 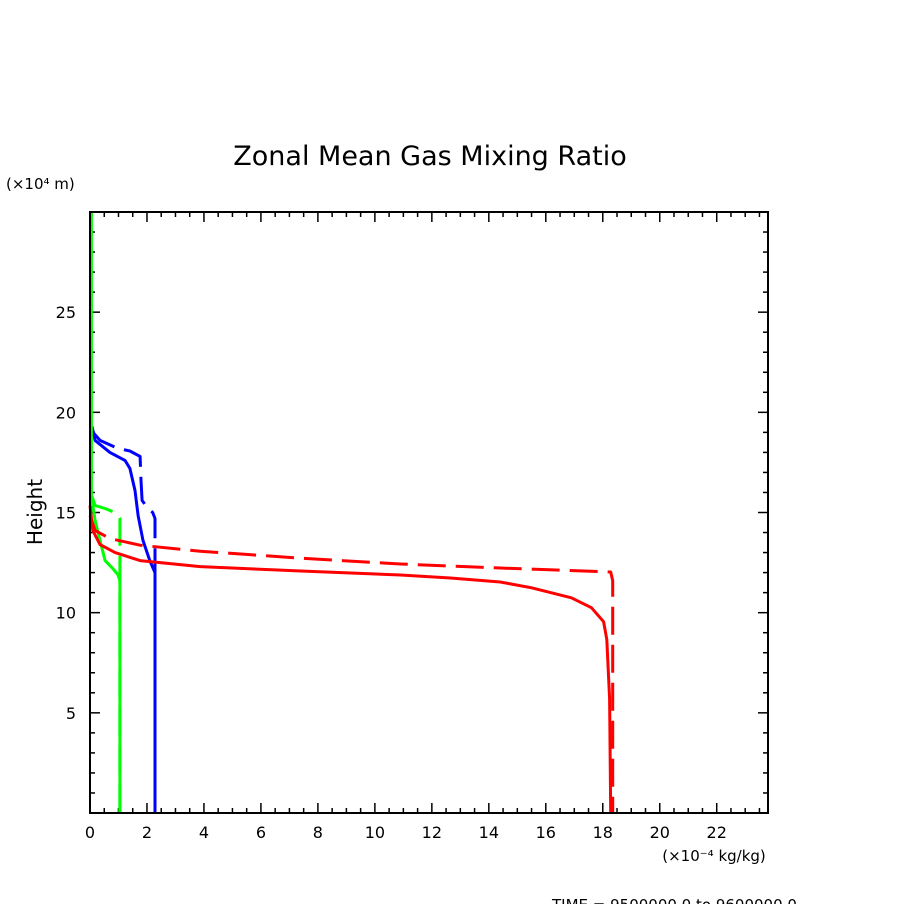 What do you see at coordinates (66, 613) in the screenshot?
I see `y-tick-label: 10` at bounding box center [66, 613].